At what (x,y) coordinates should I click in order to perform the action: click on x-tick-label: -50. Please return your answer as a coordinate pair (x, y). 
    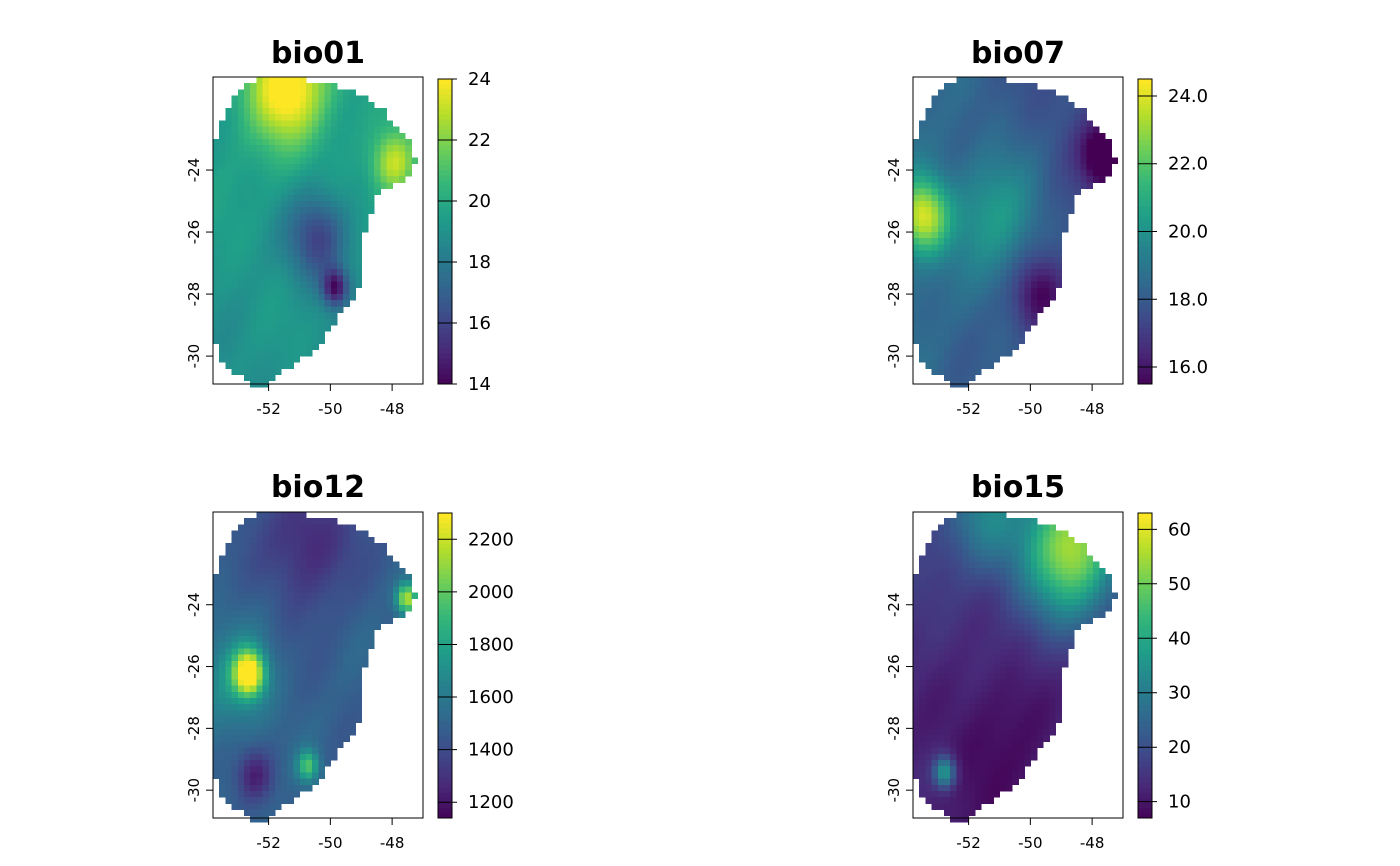
    Looking at the image, I should click on (1030, 843).